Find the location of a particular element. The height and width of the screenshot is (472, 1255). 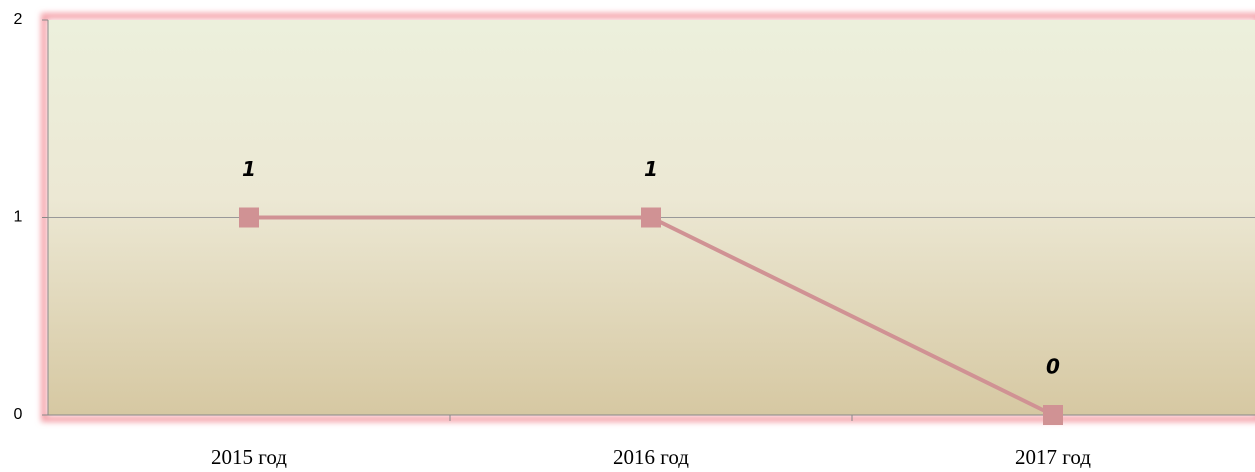

y-tick-label: 1 is located at coordinates (18, 217).